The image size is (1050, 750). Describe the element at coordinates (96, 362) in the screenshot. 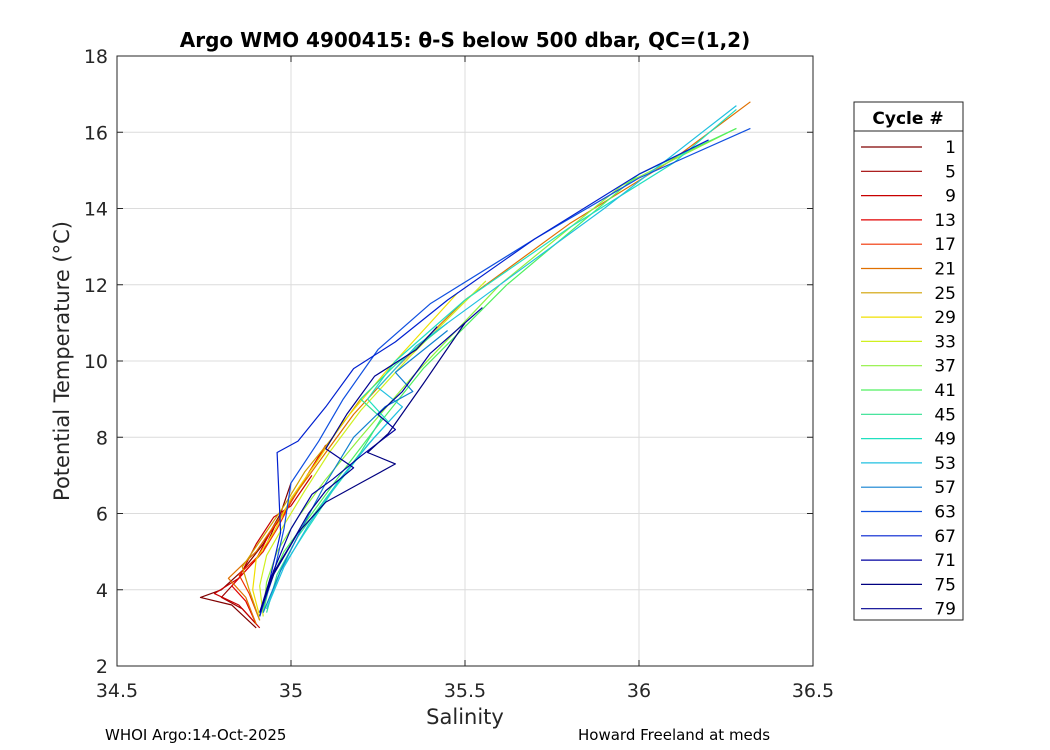

I see `y-tick-label: 10` at that location.